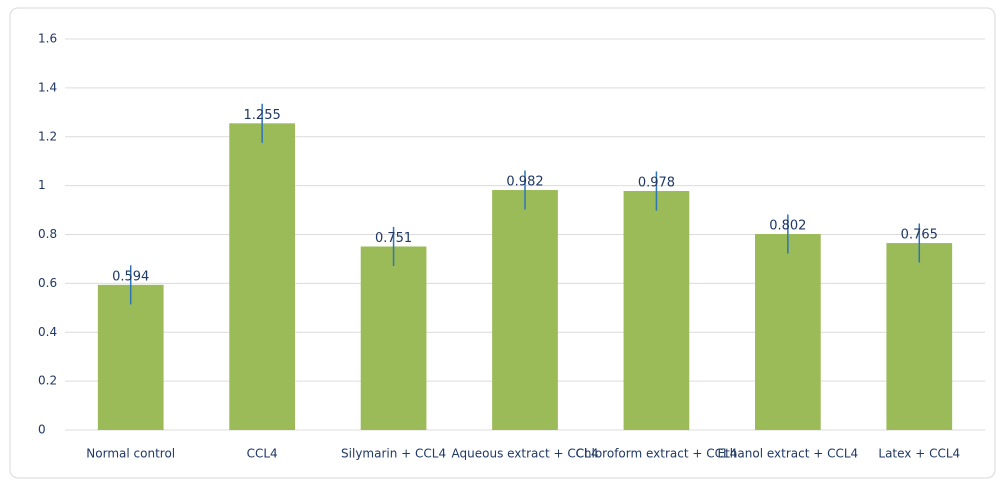  What do you see at coordinates (657, 454) in the screenshot?
I see `x-tick-label: Chloroform extract + CCL4` at bounding box center [657, 454].